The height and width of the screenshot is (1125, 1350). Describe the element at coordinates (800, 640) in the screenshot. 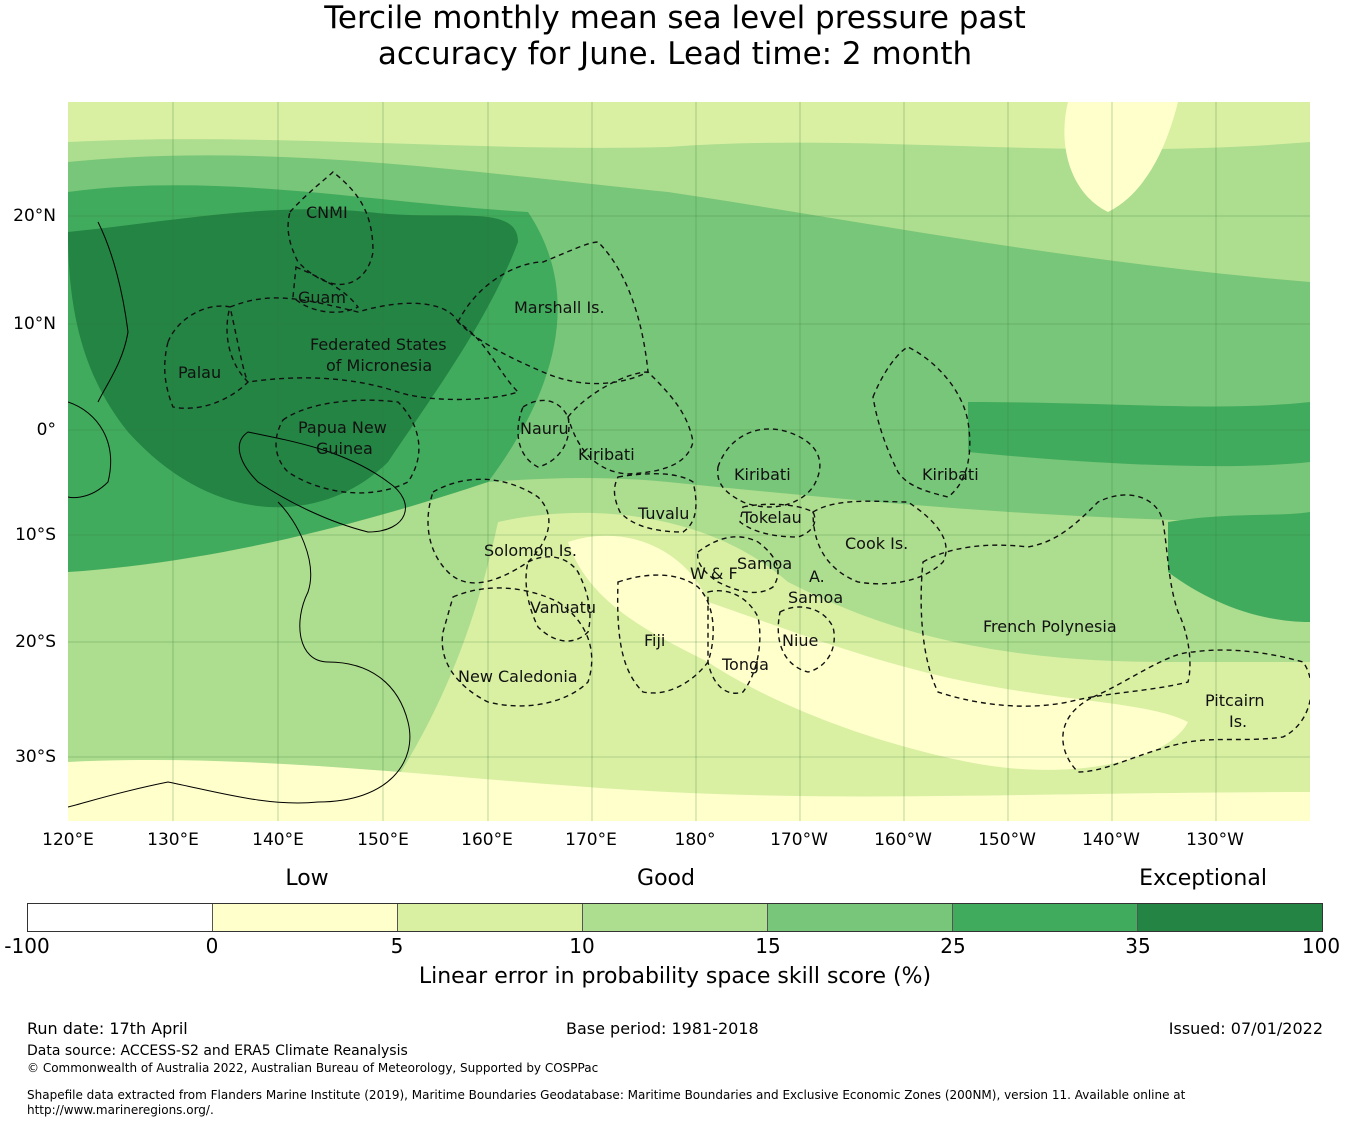

I see `region-label-niue: Niue` at that location.